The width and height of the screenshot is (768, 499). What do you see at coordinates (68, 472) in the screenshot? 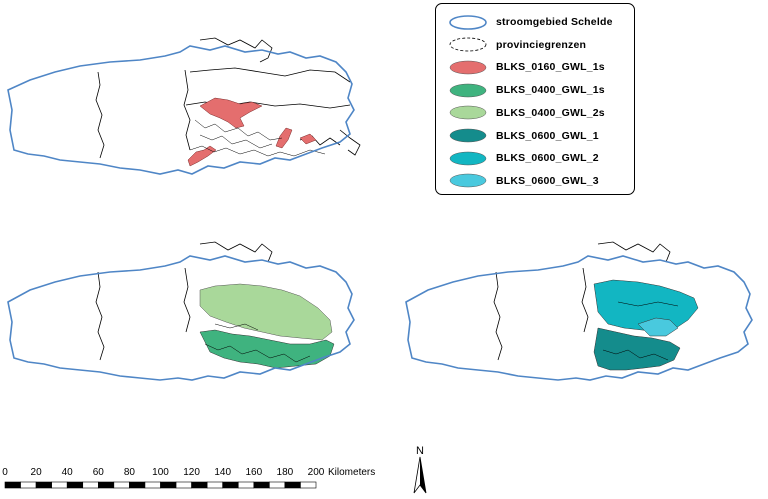
I see `scale-tick-label: 40` at bounding box center [68, 472].